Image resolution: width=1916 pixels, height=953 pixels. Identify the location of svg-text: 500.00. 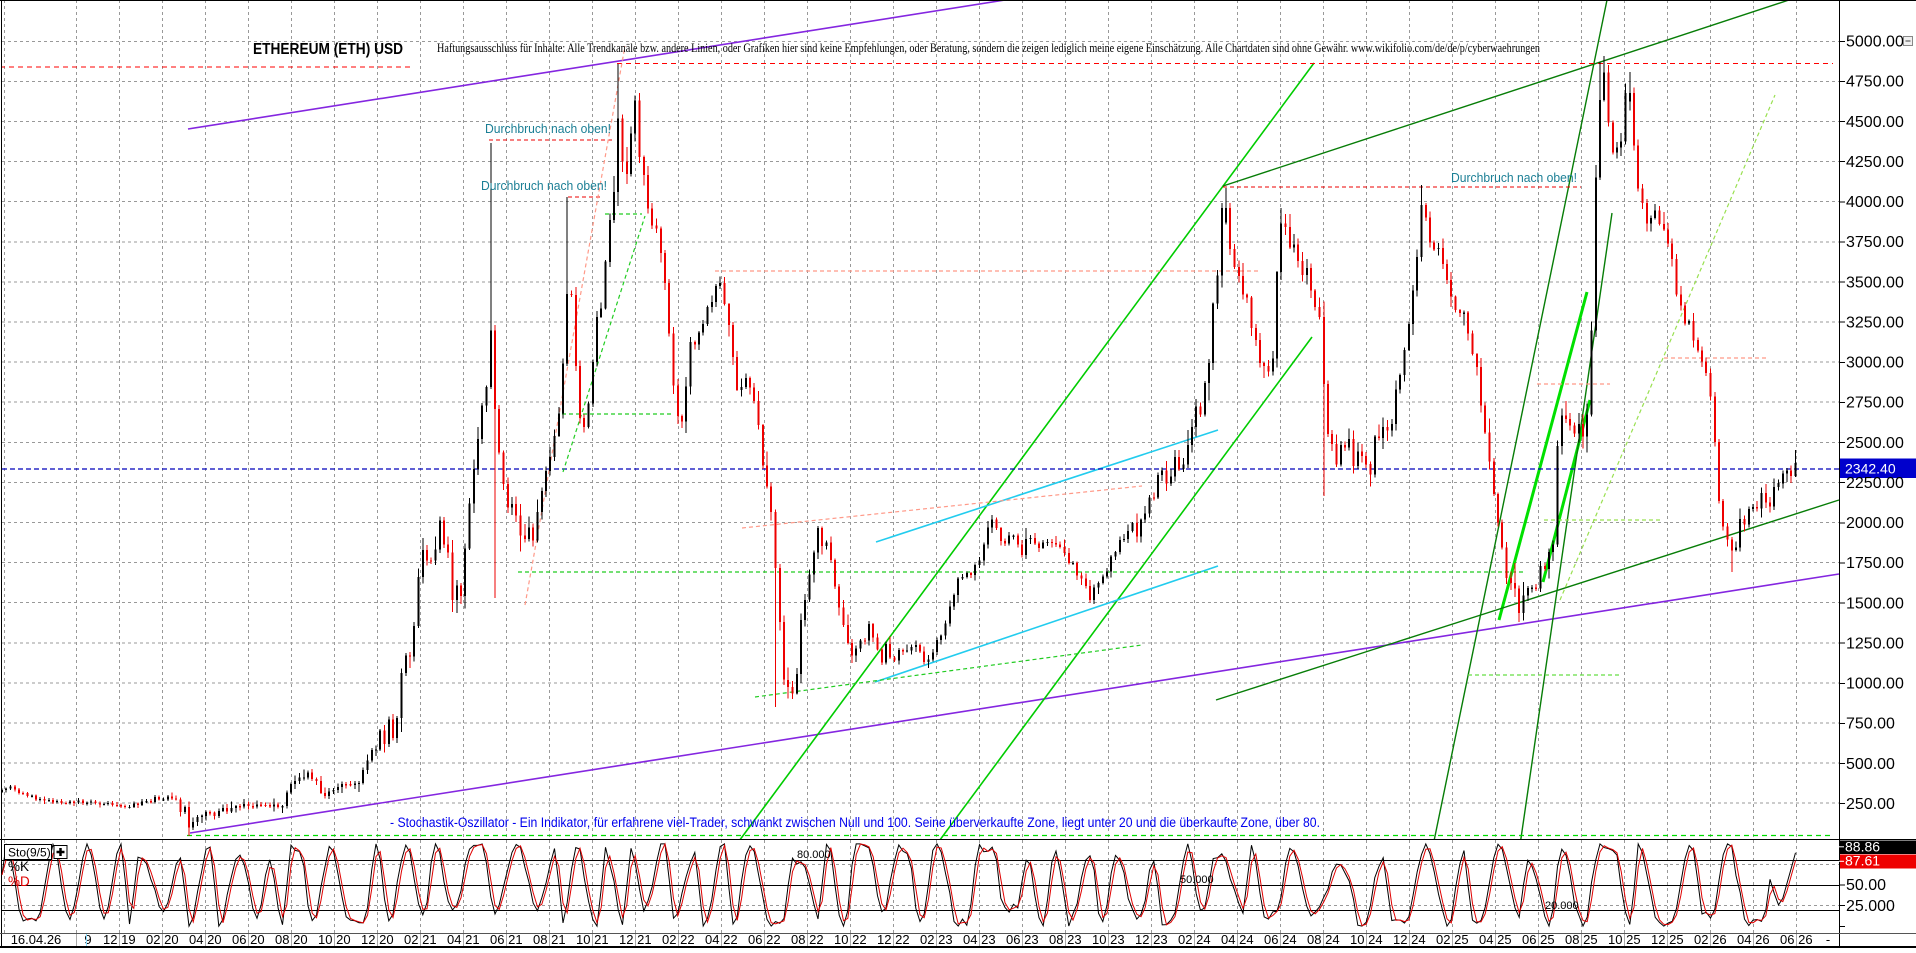
(1870, 764).